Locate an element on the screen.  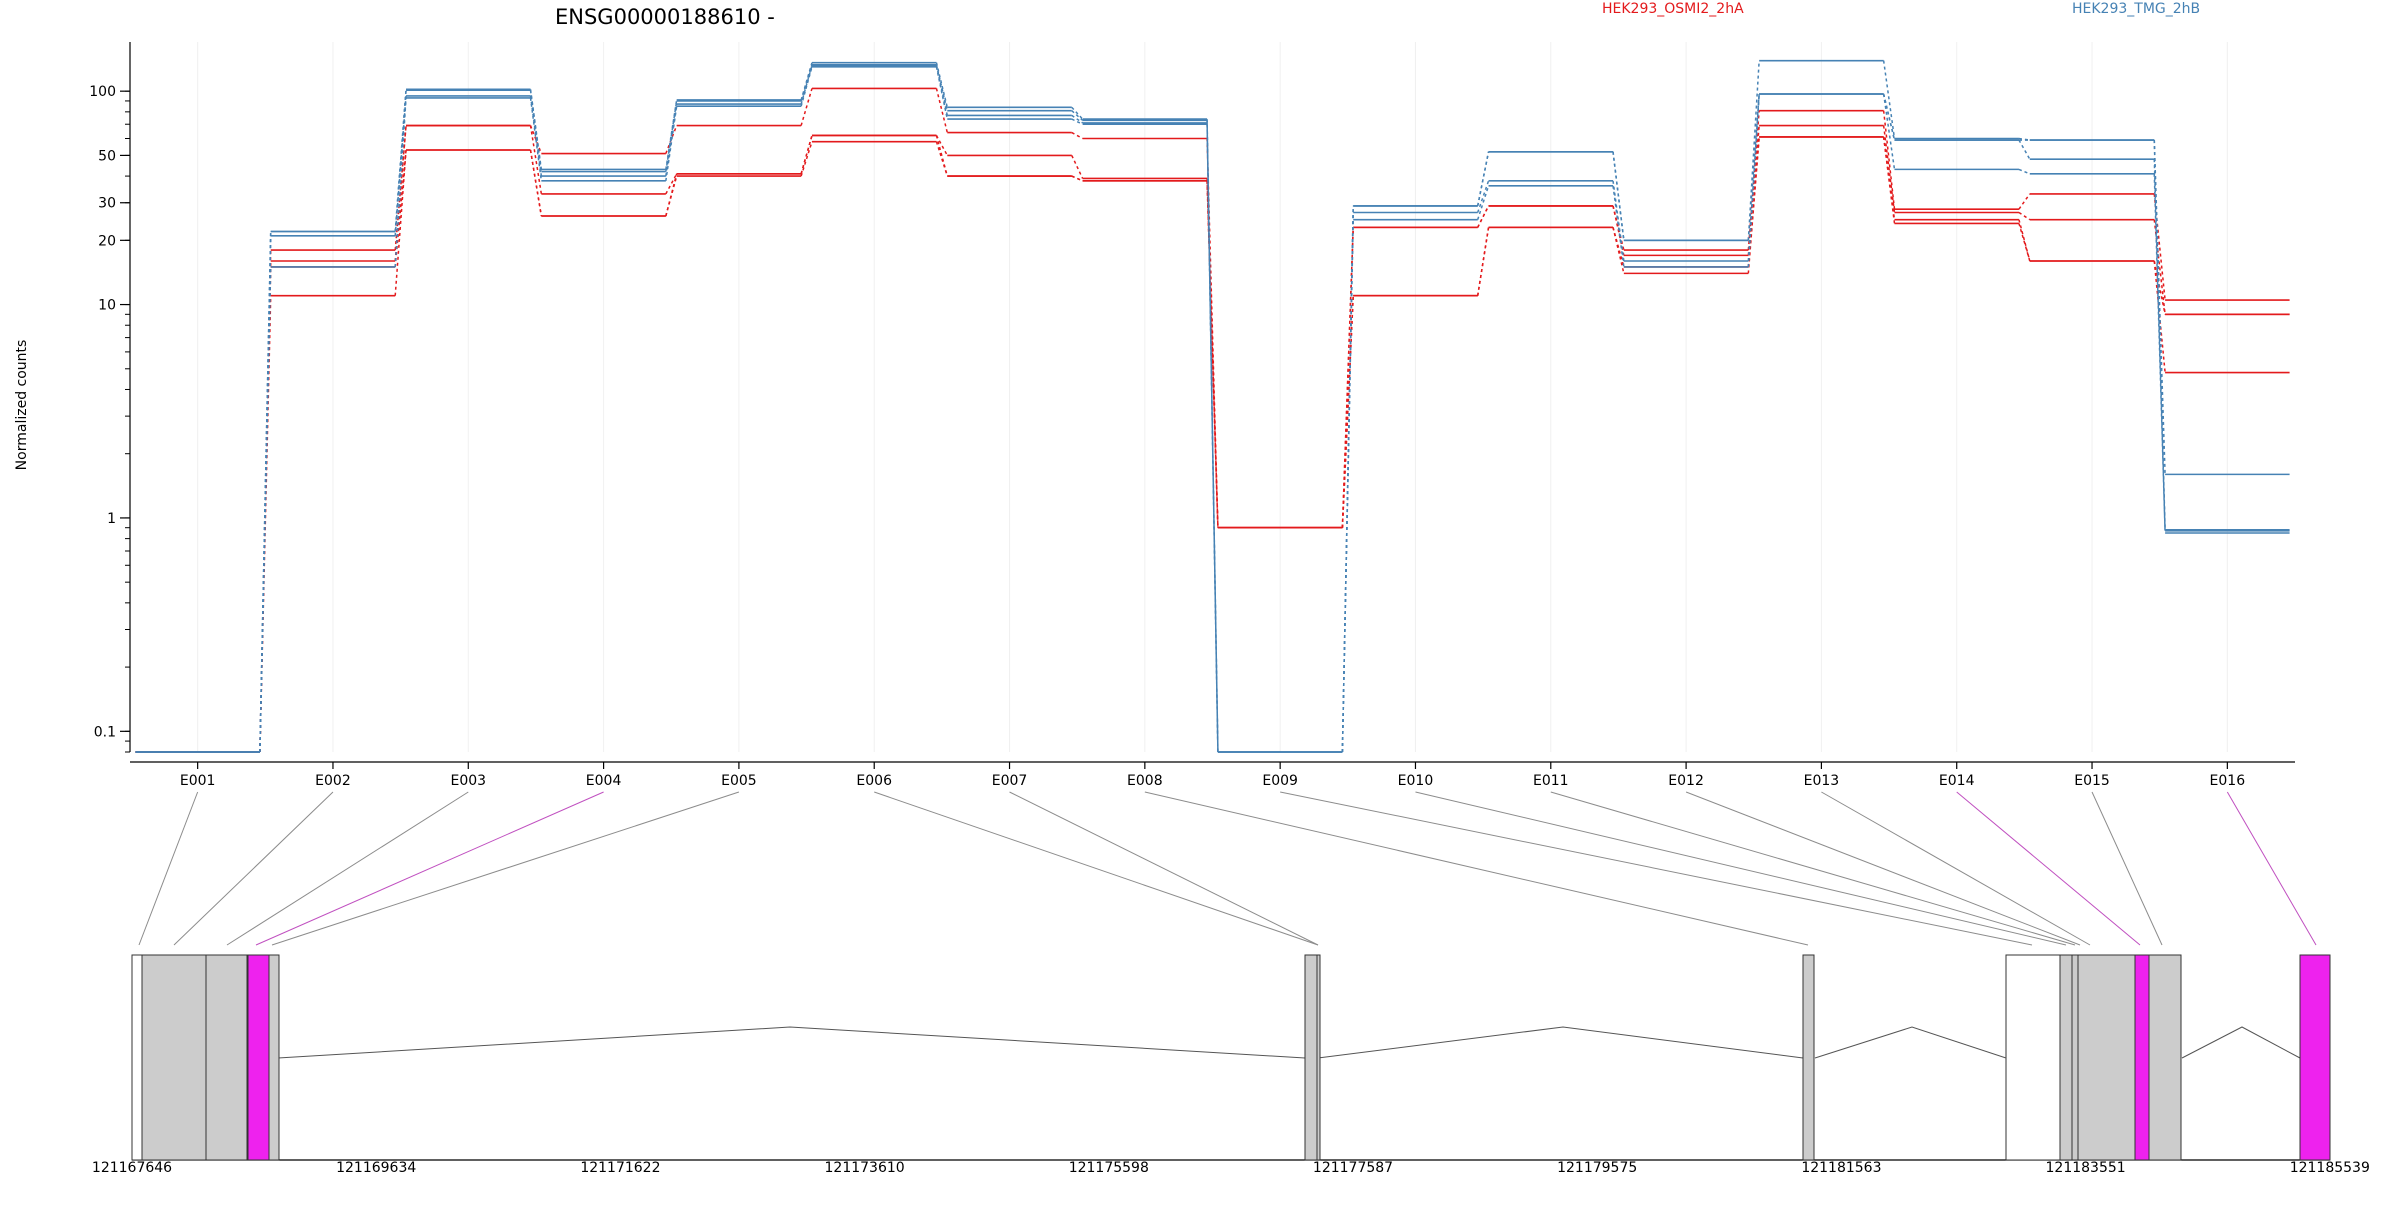
connector-E015 is located at coordinates (2127, 868).